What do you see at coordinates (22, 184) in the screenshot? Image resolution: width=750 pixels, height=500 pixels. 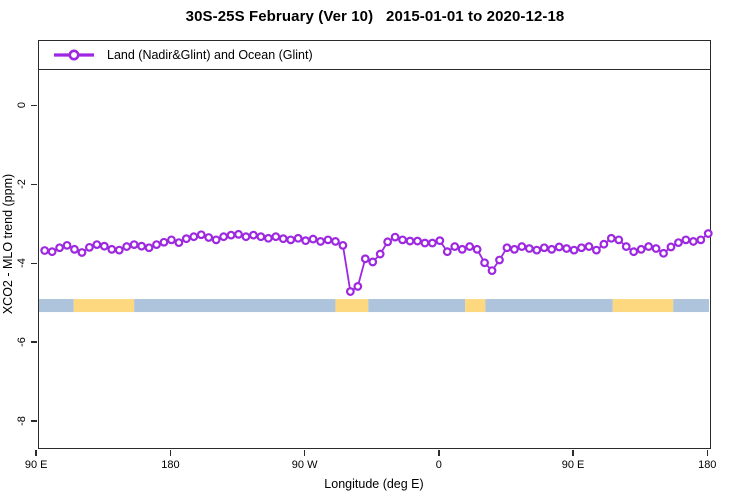 I see `y-tick-label: -2` at bounding box center [22, 184].